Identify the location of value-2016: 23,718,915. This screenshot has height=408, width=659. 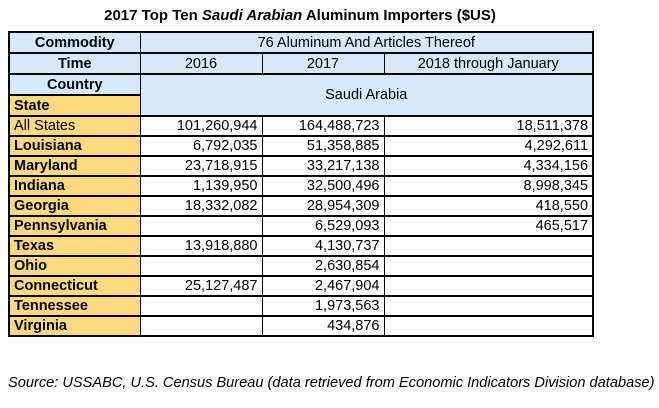
(201, 166).